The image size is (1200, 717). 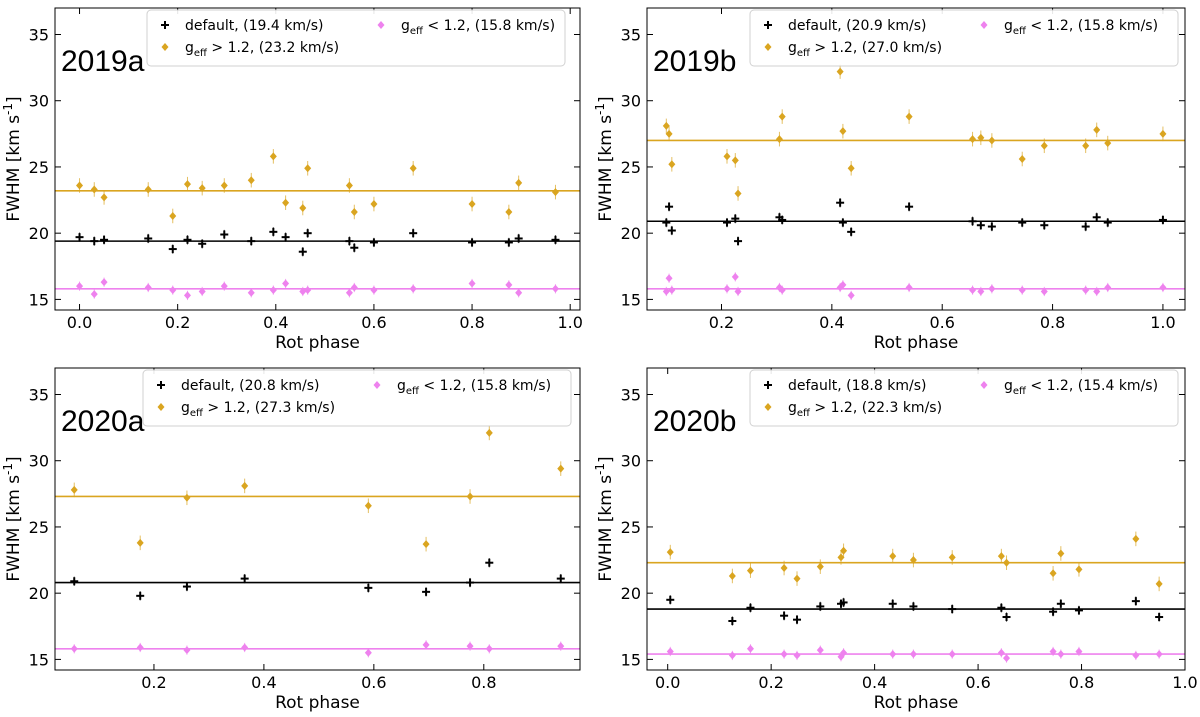 What do you see at coordinates (1162, 322) in the screenshot?
I see `x-tick-label: 1.0` at bounding box center [1162, 322].